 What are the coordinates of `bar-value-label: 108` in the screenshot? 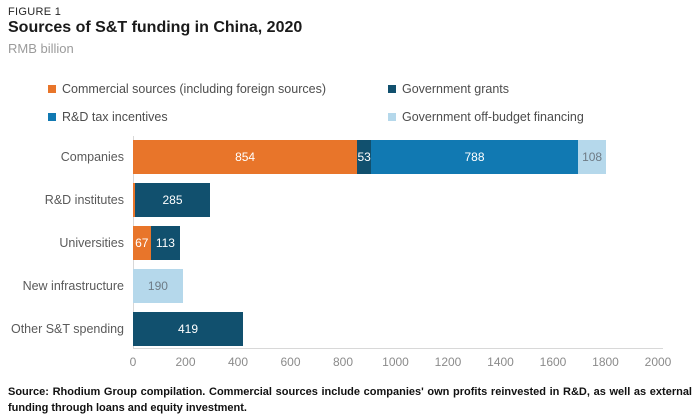 It's located at (592, 157).